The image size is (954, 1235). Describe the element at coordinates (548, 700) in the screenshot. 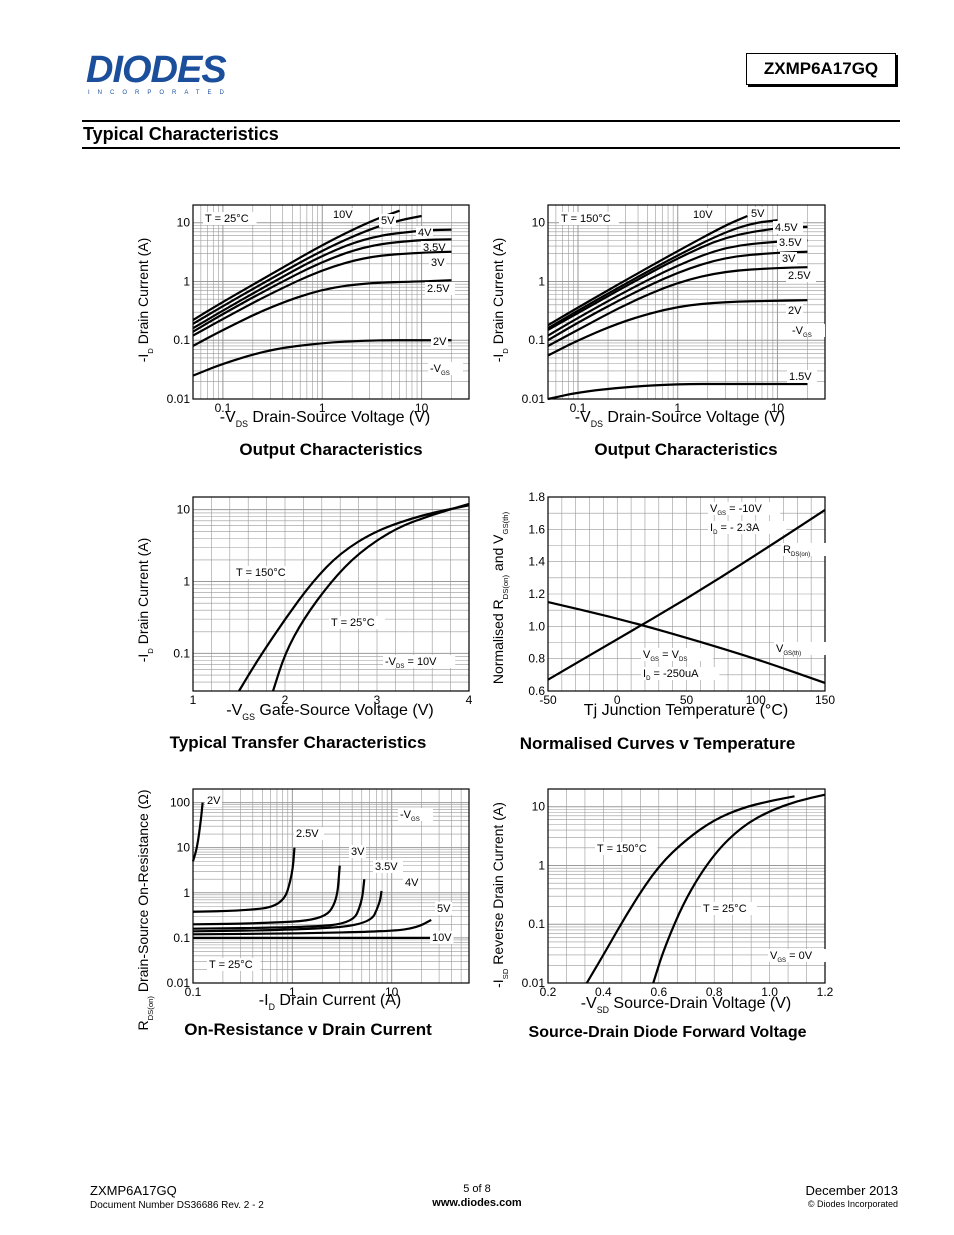

I see `x-tick-label: -50` at that location.